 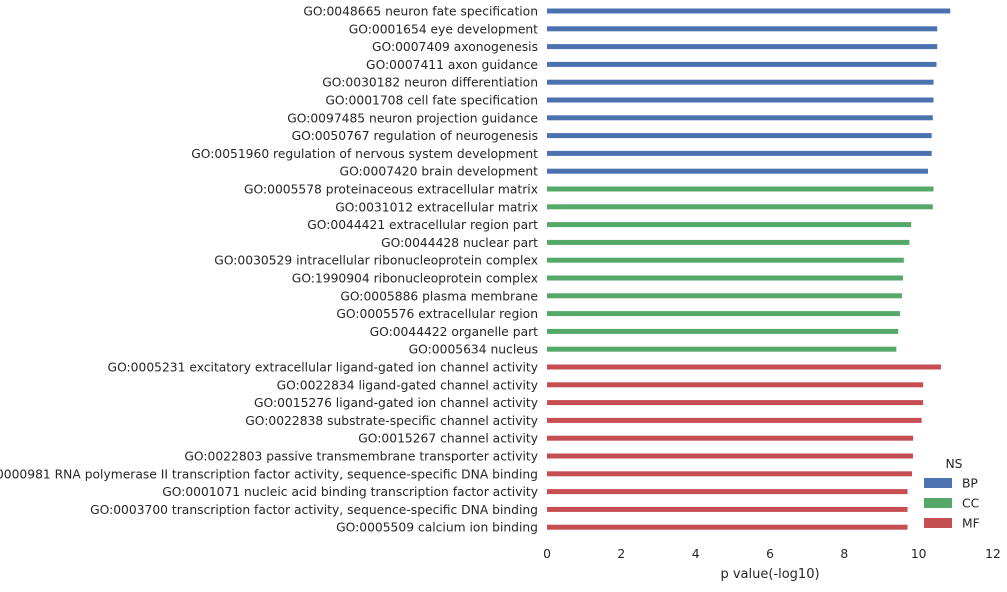 I want to click on category-label: GO:0044428 nuclear part, so click(x=459, y=243).